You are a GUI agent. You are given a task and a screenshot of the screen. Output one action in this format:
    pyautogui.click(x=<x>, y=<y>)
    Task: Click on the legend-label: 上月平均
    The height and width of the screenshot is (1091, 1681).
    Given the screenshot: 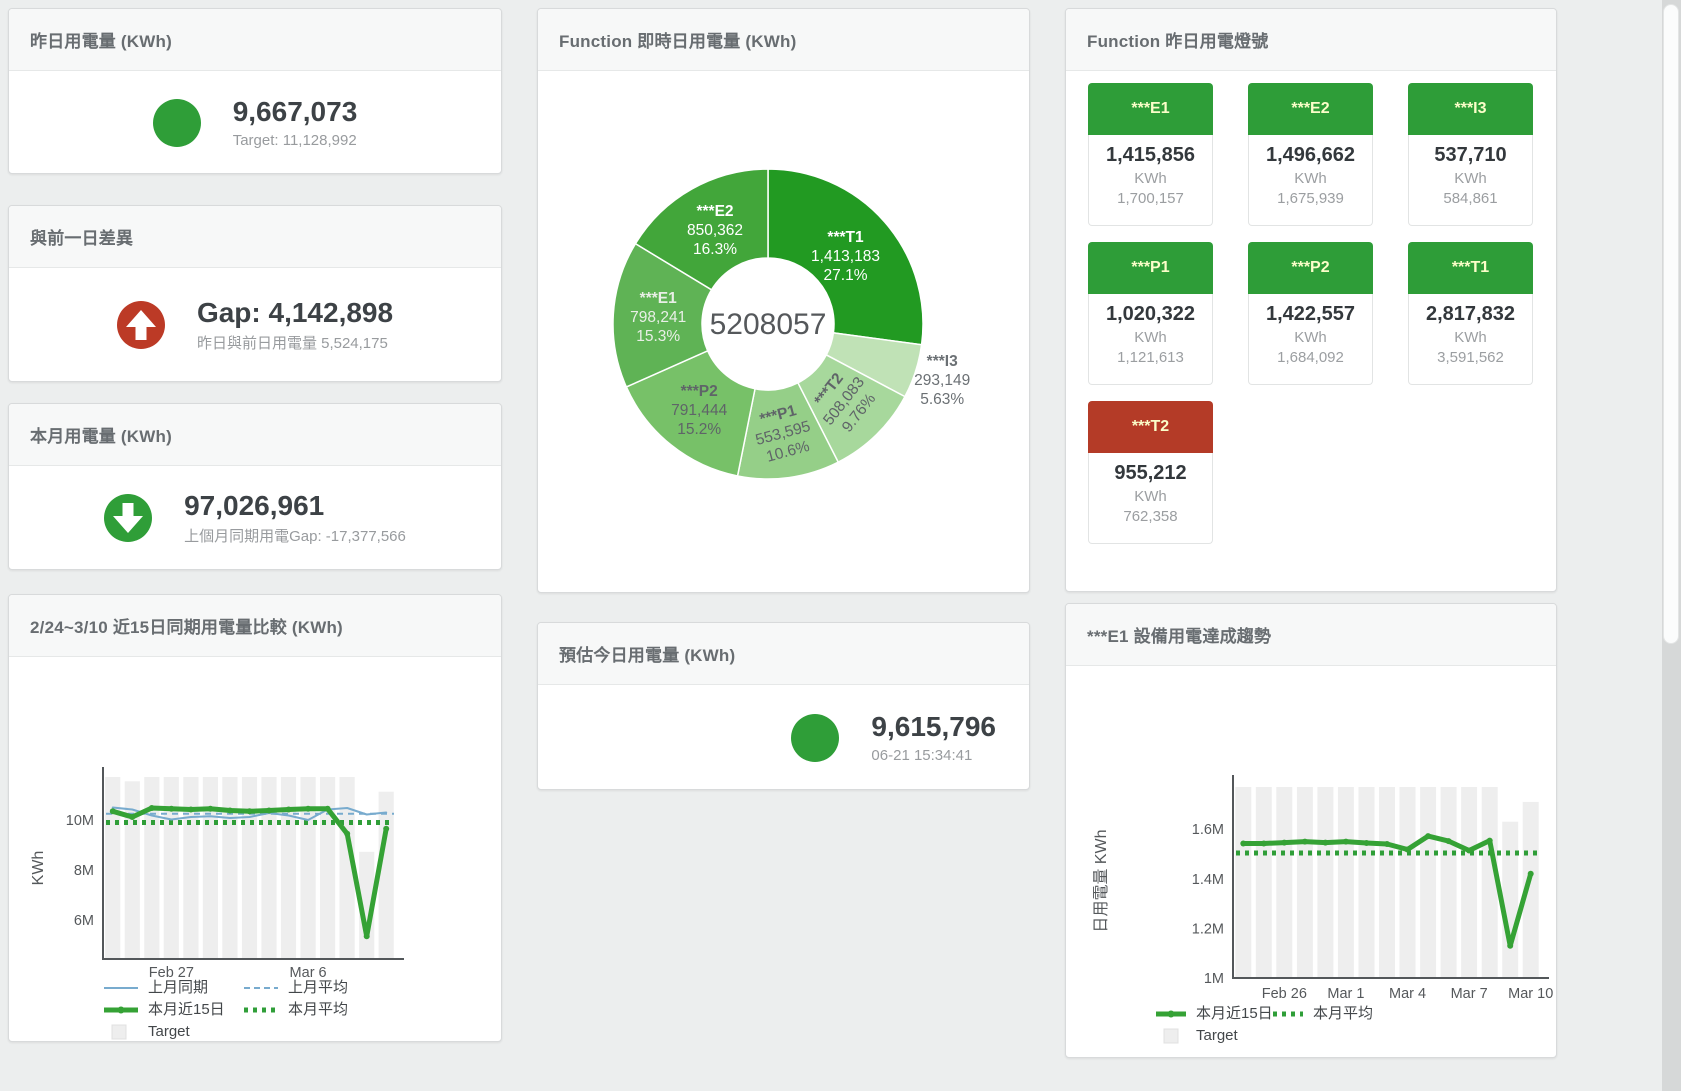 What is the action you would take?
    pyautogui.click(x=318, y=987)
    